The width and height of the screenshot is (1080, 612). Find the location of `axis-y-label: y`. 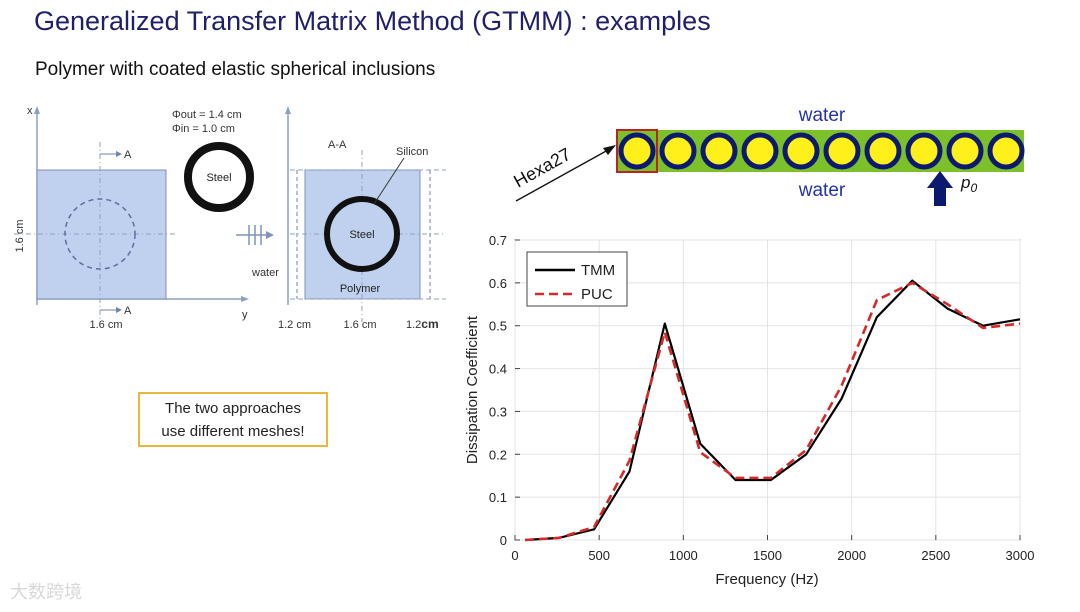

axis-y-label: y is located at coordinates (245, 315).